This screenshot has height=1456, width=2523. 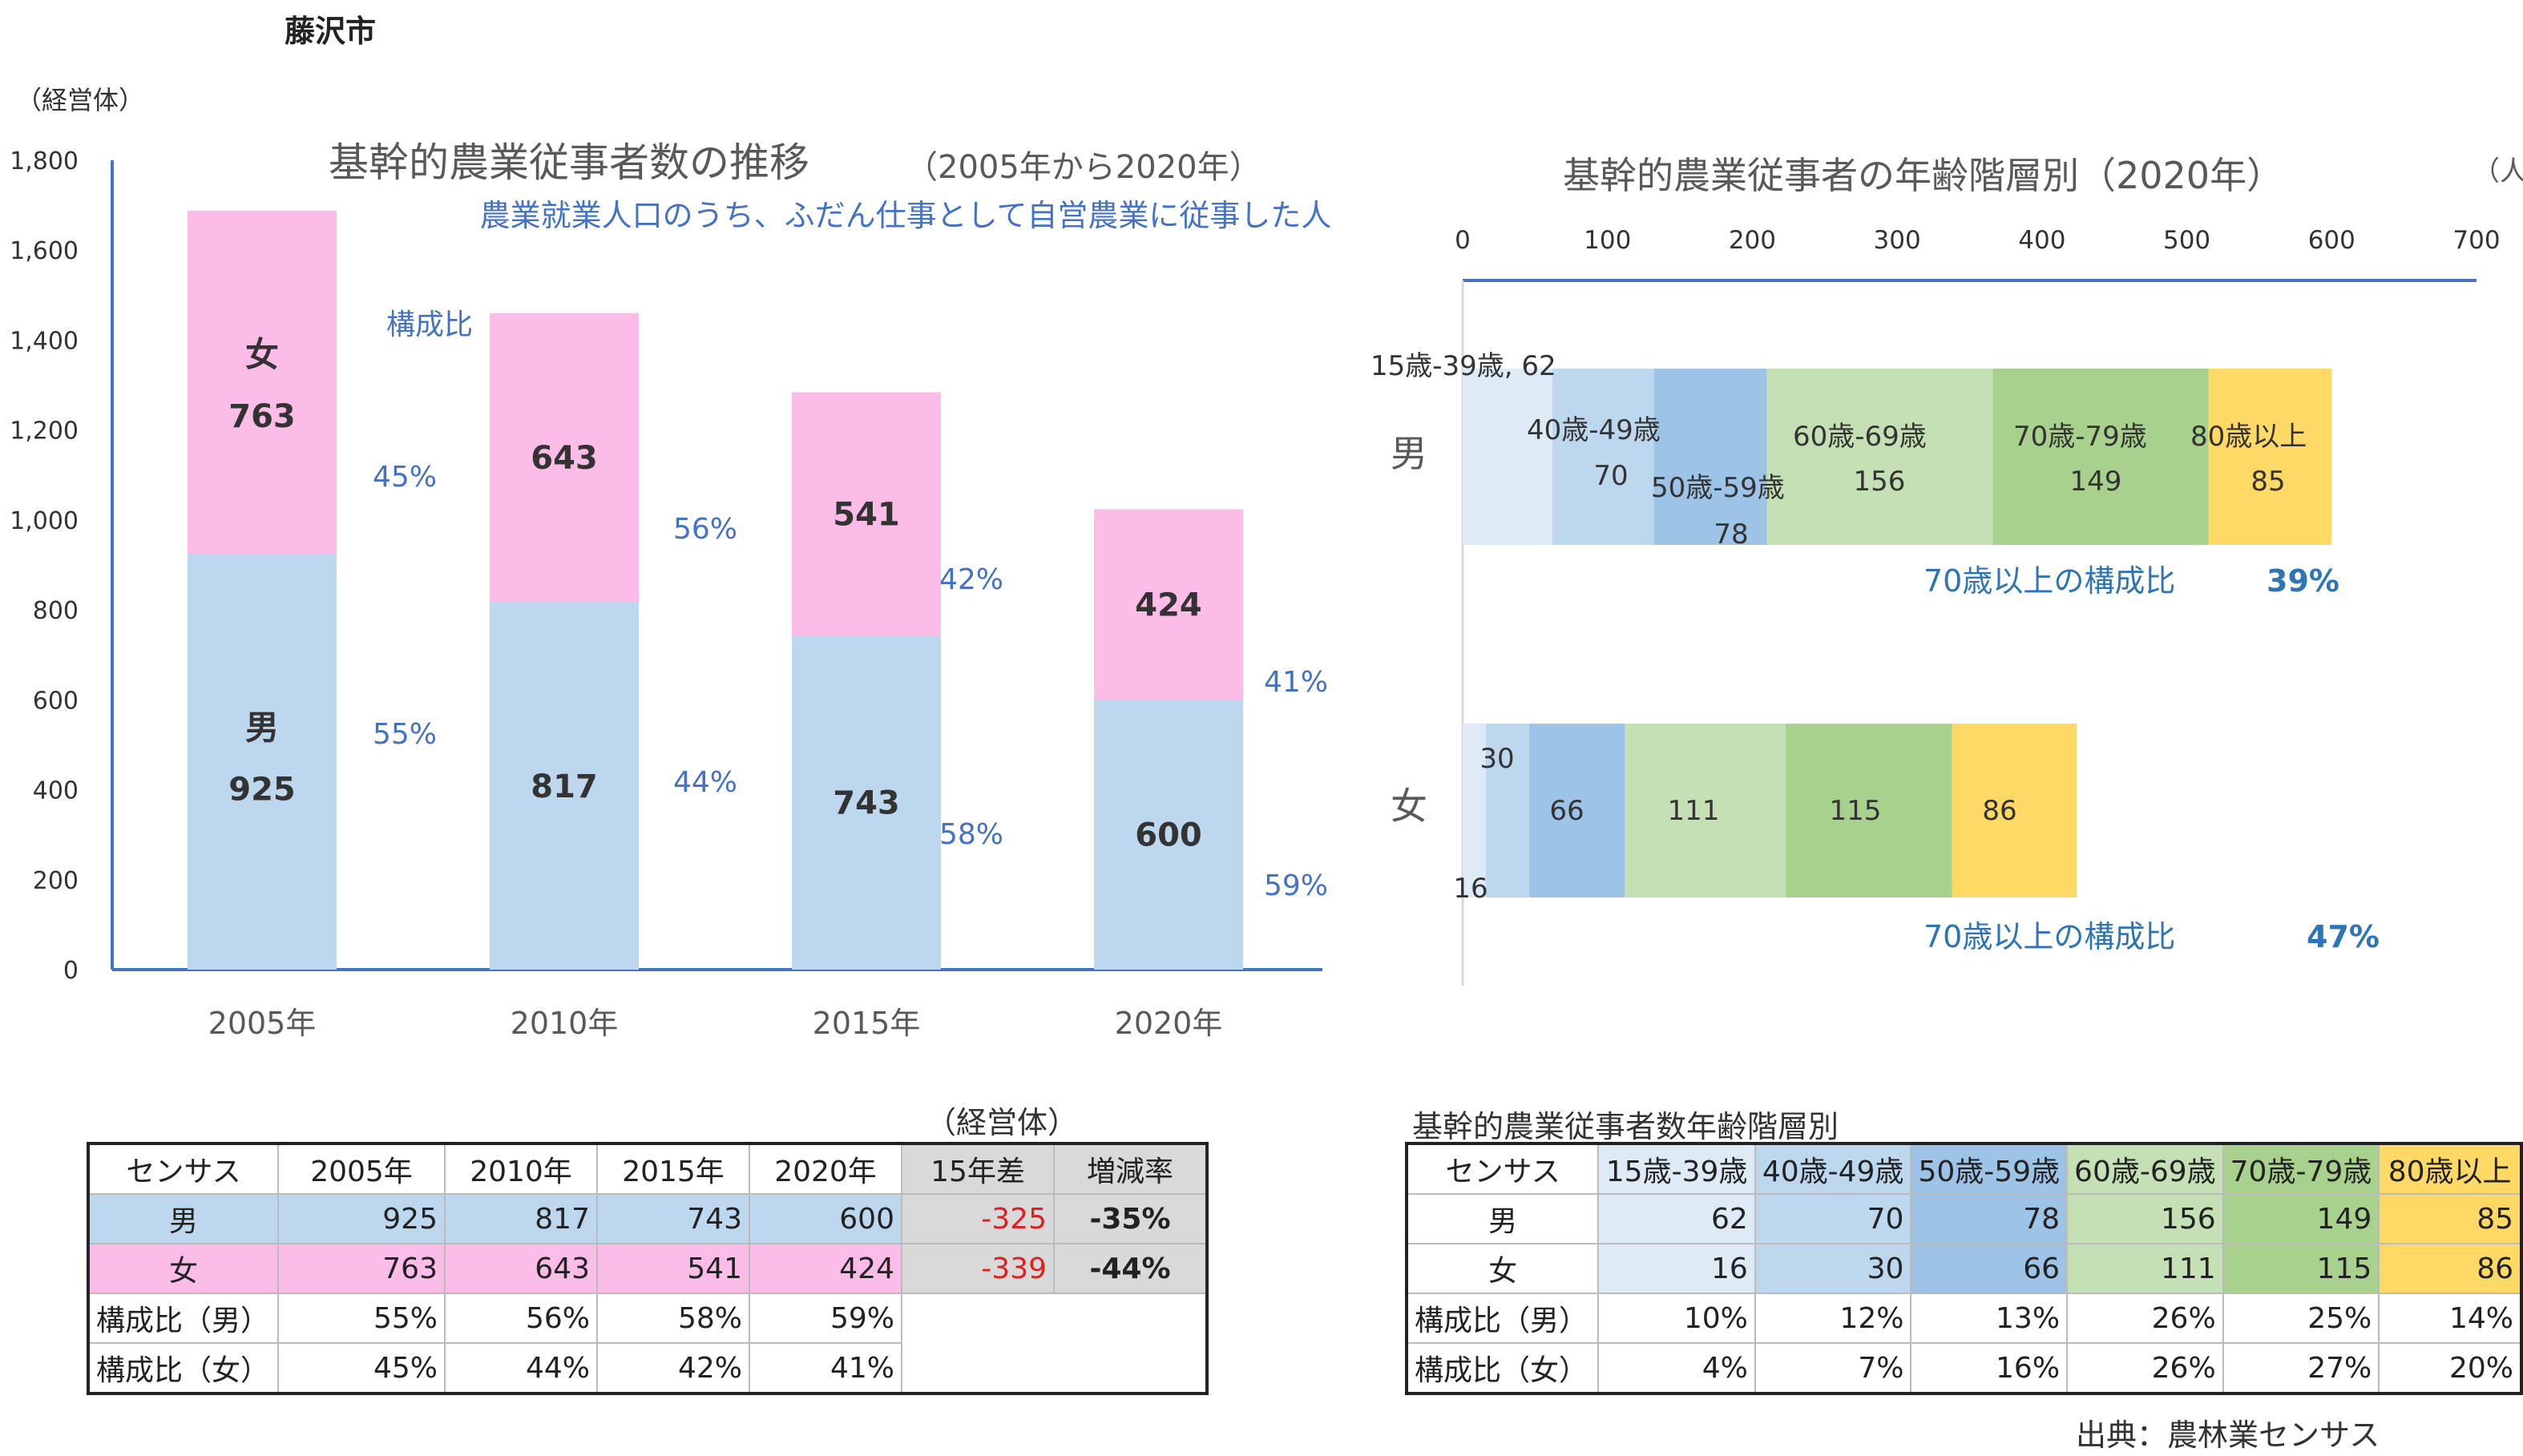 What do you see at coordinates (673, 1269) in the screenshot?
I see `table-cell: 541` at bounding box center [673, 1269].